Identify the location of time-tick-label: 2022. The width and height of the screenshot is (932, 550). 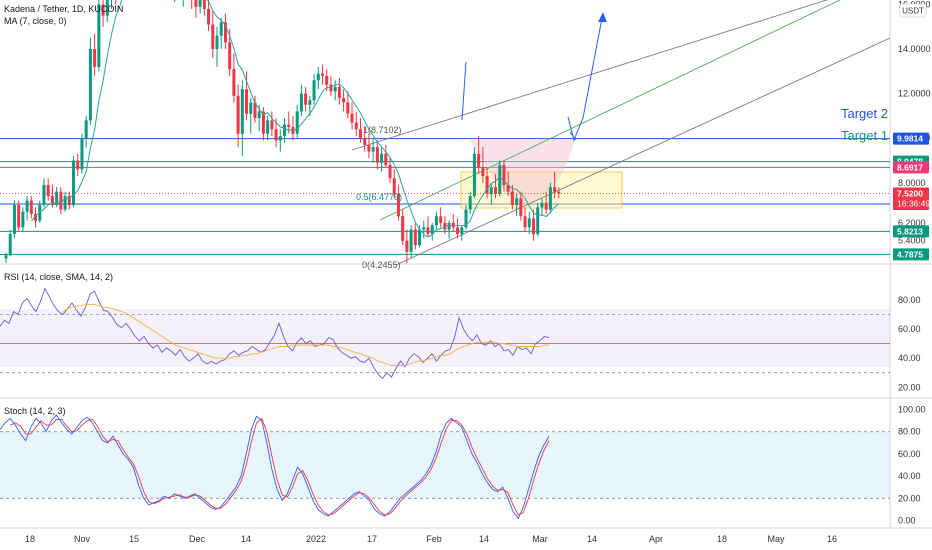
(316, 539).